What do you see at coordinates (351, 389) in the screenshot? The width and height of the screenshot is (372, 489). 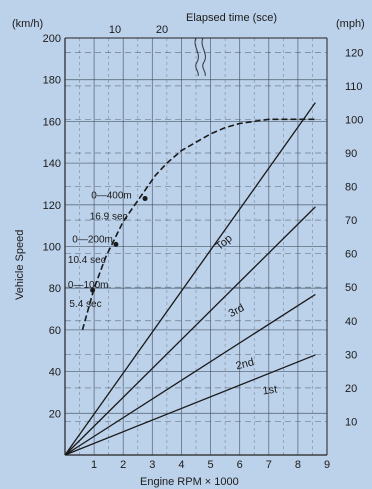 I see `y-tick-label-mph: 20` at bounding box center [351, 389].